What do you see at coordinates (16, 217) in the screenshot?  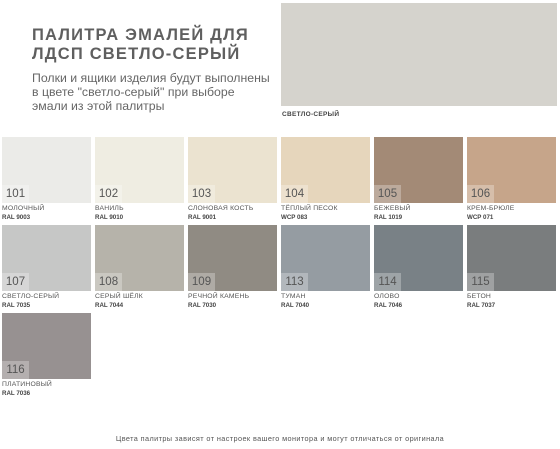 I see `swatch-ral-code: RAL 9003` at bounding box center [16, 217].